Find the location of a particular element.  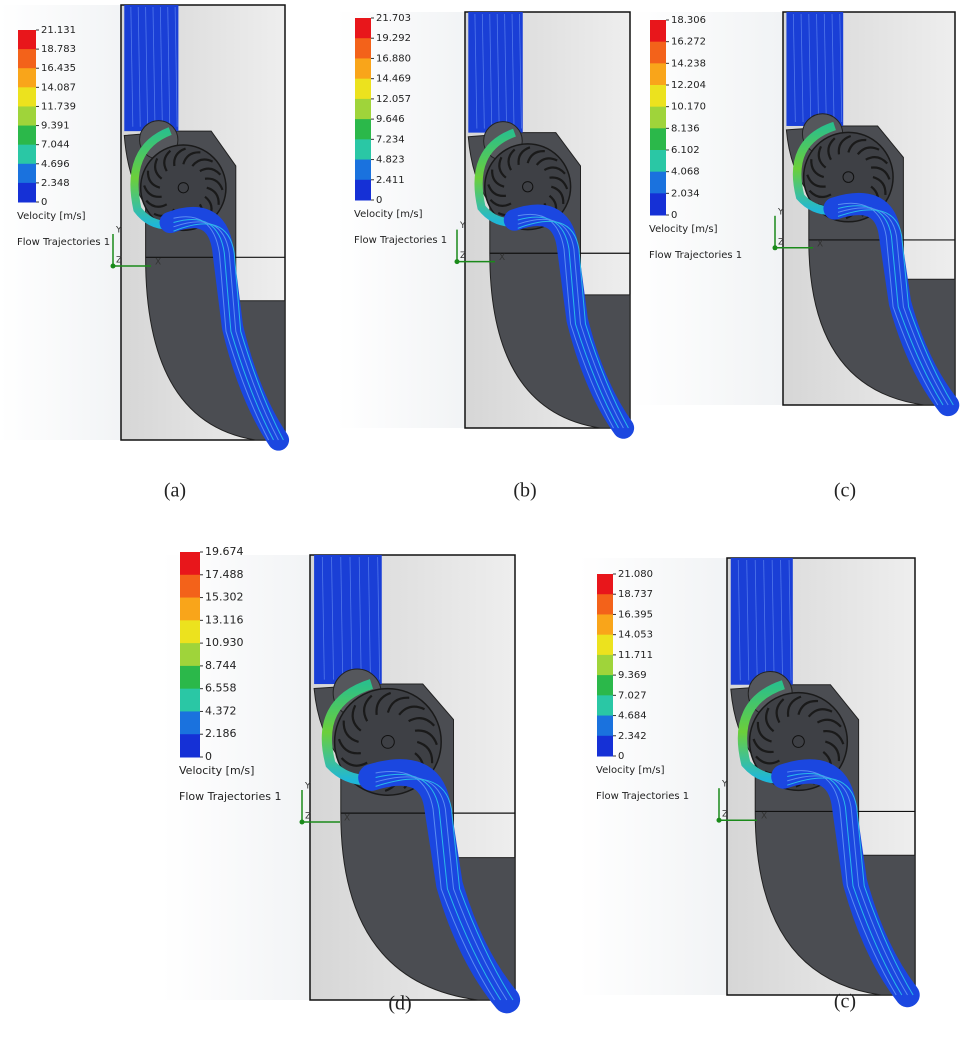

colorbar-label: 16.272 is located at coordinates (688, 42).